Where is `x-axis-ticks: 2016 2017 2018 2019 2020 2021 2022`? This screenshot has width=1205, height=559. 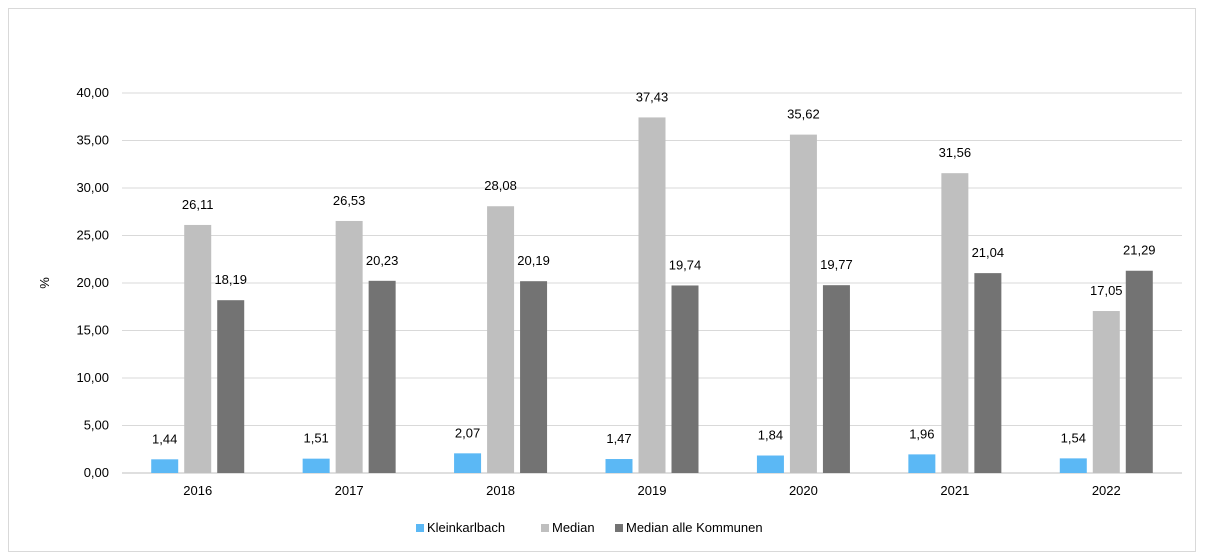
x-axis-ticks: 2016 2017 2018 2019 2020 2021 2022 is located at coordinates (651, 490).